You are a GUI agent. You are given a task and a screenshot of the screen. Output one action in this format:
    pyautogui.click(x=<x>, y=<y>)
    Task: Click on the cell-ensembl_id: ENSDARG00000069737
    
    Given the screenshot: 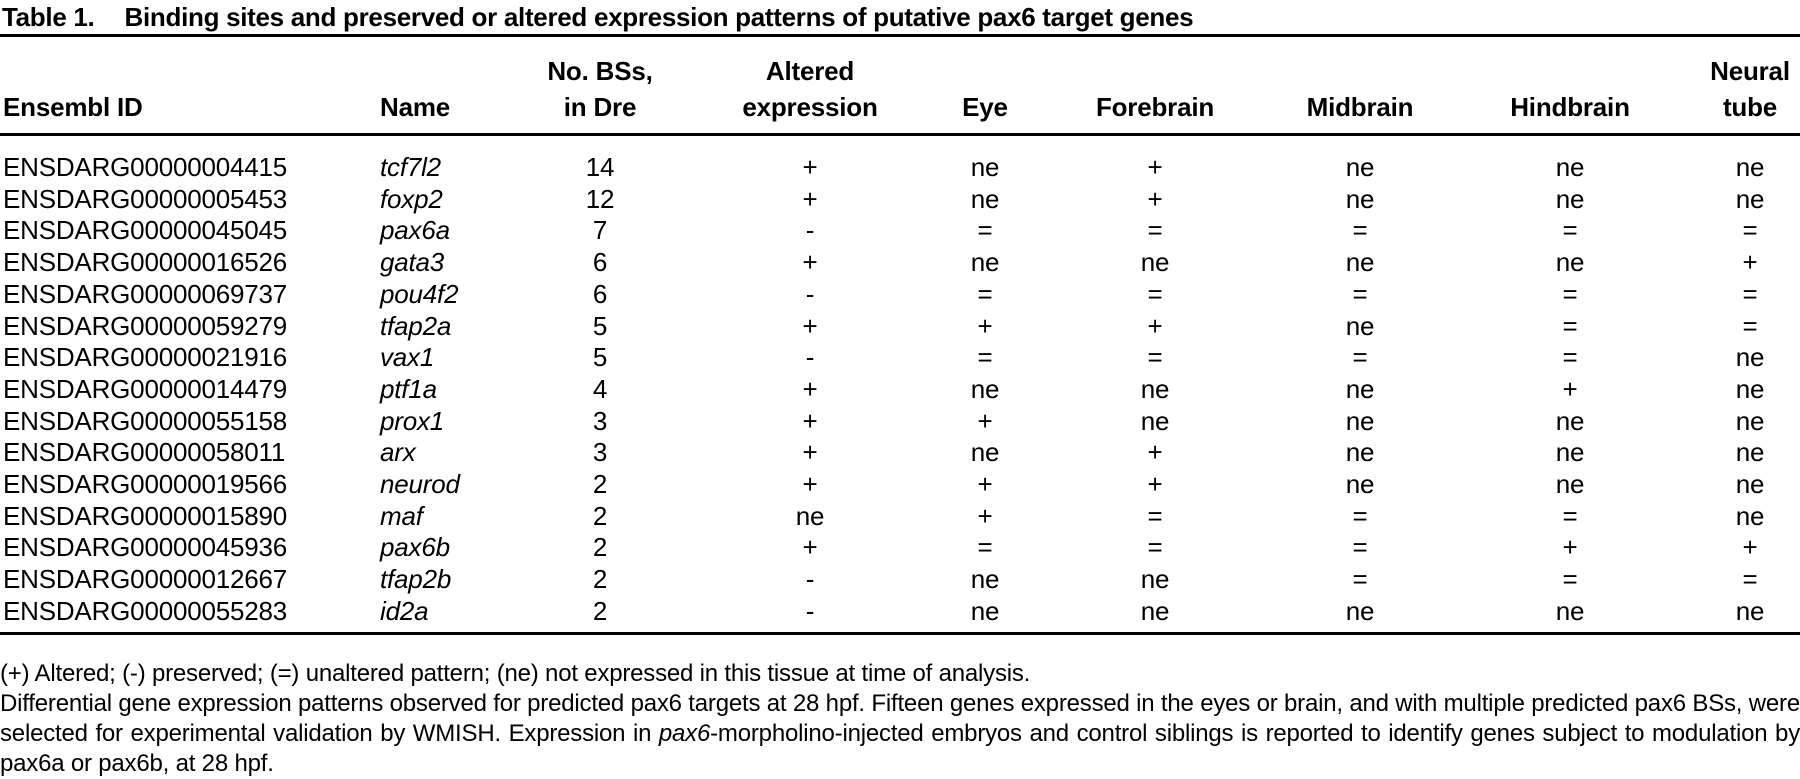 What is the action you would take?
    pyautogui.click(x=145, y=293)
    